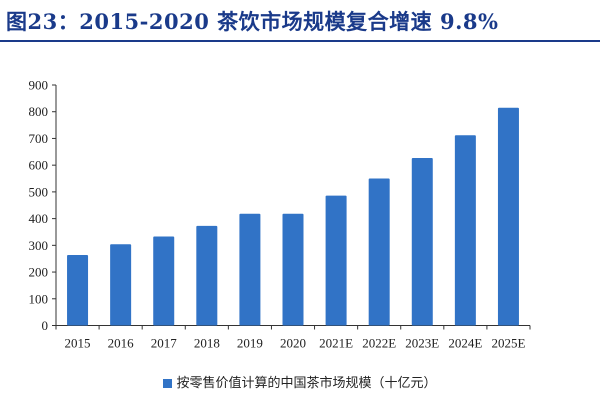  What do you see at coordinates (39, 218) in the screenshot?
I see `y-tick-label: 400` at bounding box center [39, 218].